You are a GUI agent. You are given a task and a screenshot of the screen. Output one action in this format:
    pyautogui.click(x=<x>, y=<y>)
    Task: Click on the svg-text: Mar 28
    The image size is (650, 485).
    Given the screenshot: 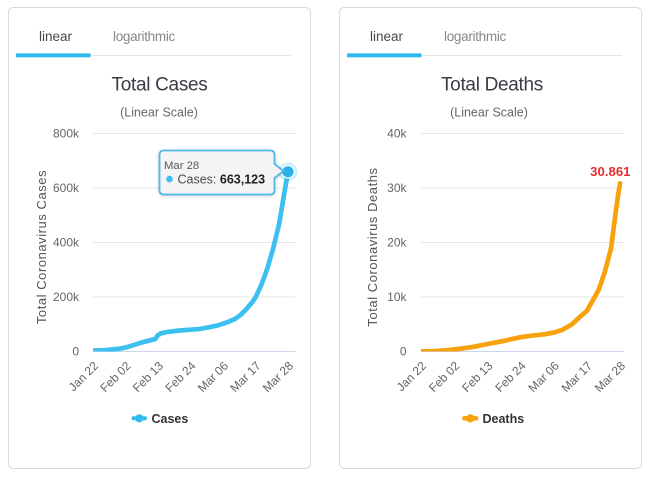 What is the action you would take?
    pyautogui.click(x=181, y=166)
    